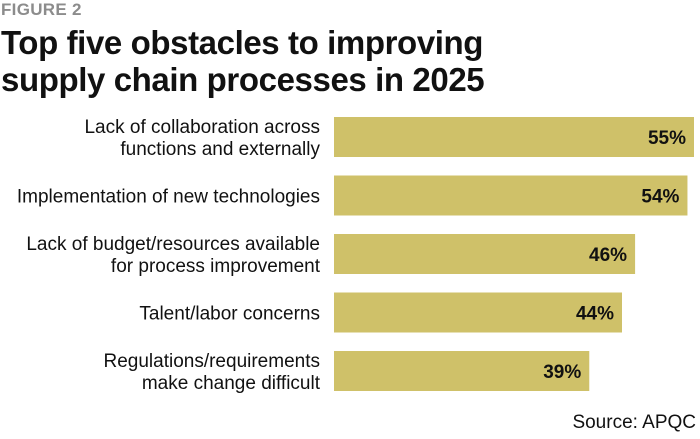 This screenshot has height=439, width=700. Describe the element at coordinates (173, 244) in the screenshot. I see `category-label-3-line-1: Lack of budget/resources available` at that location.